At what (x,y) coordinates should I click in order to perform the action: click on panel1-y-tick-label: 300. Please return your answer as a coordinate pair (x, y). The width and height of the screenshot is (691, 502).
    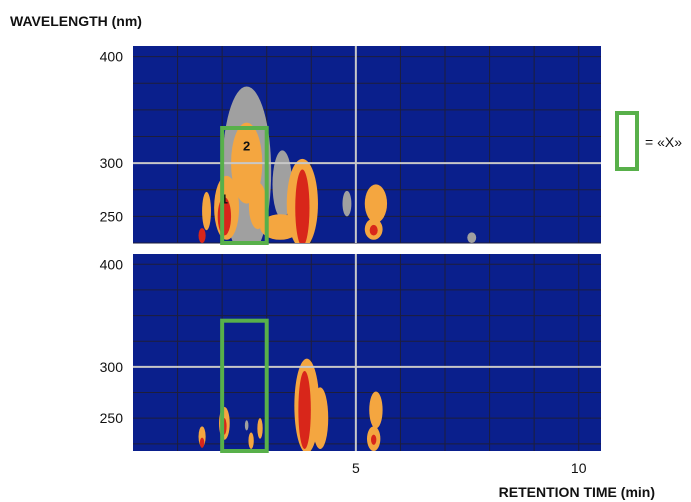
    Looking at the image, I should click on (112, 367).